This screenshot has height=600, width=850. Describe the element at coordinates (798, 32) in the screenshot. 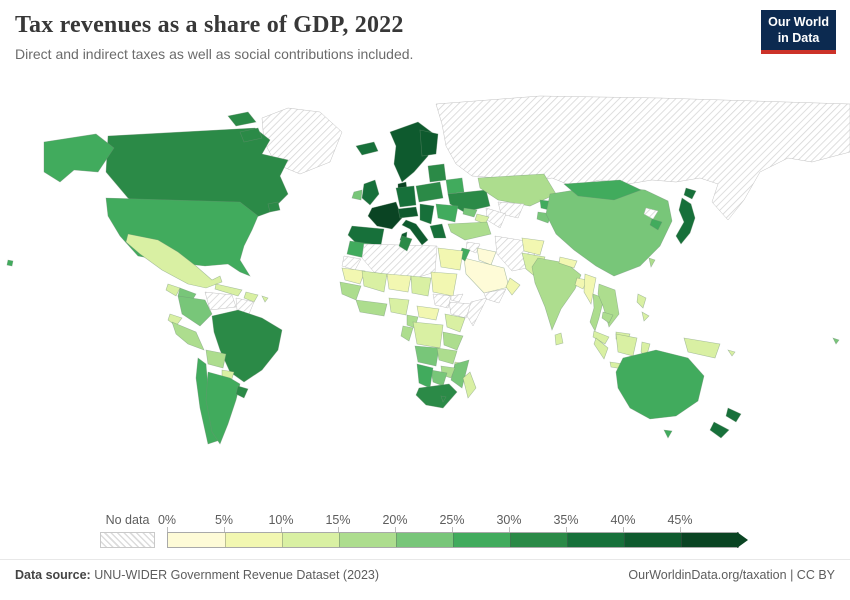

I see `owid-logo: Our World in Data` at that location.